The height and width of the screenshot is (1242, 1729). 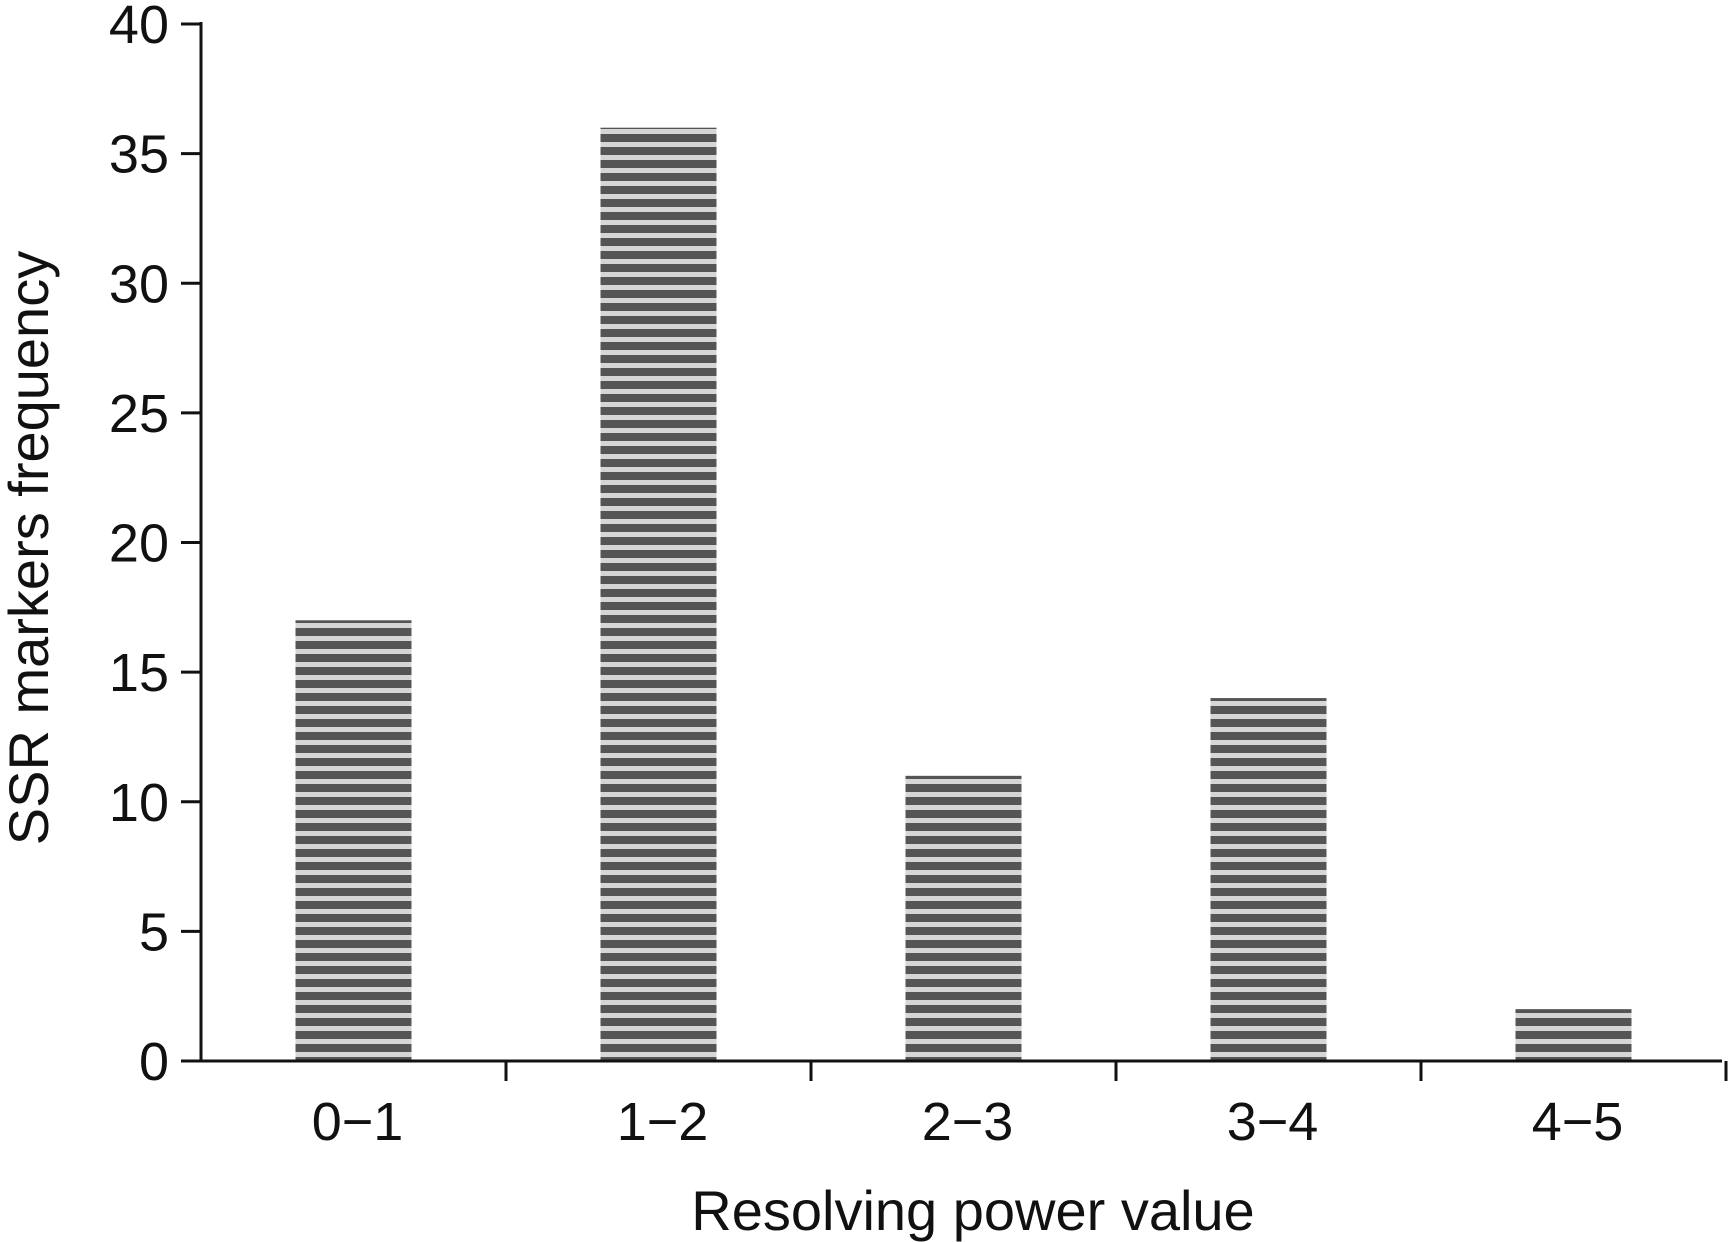 I want to click on x-tick-label-1: 1−2, so click(x=663, y=1122).